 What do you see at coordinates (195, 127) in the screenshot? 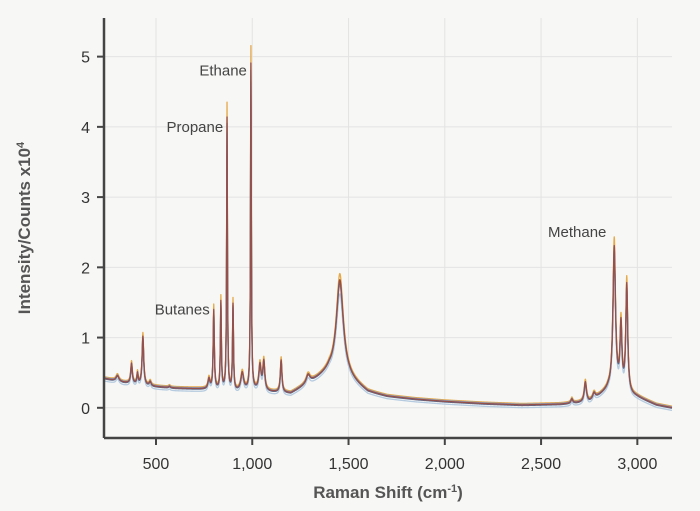
I see `peak-annotation-propane: Propane` at bounding box center [195, 127].